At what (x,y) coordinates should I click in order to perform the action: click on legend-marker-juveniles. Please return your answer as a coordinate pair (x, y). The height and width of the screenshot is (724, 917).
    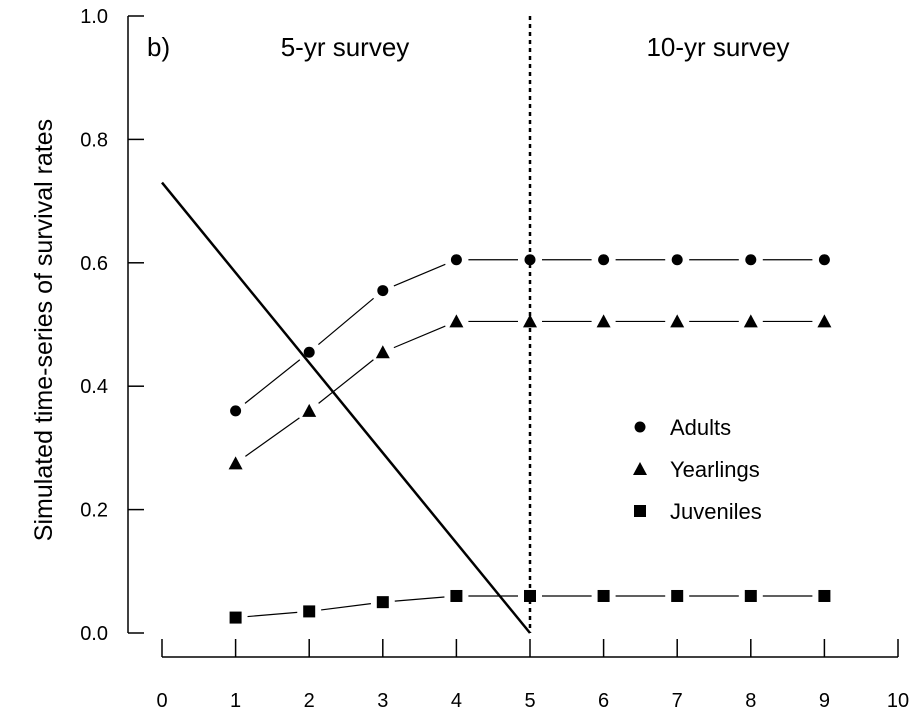
    Looking at the image, I should click on (640, 511).